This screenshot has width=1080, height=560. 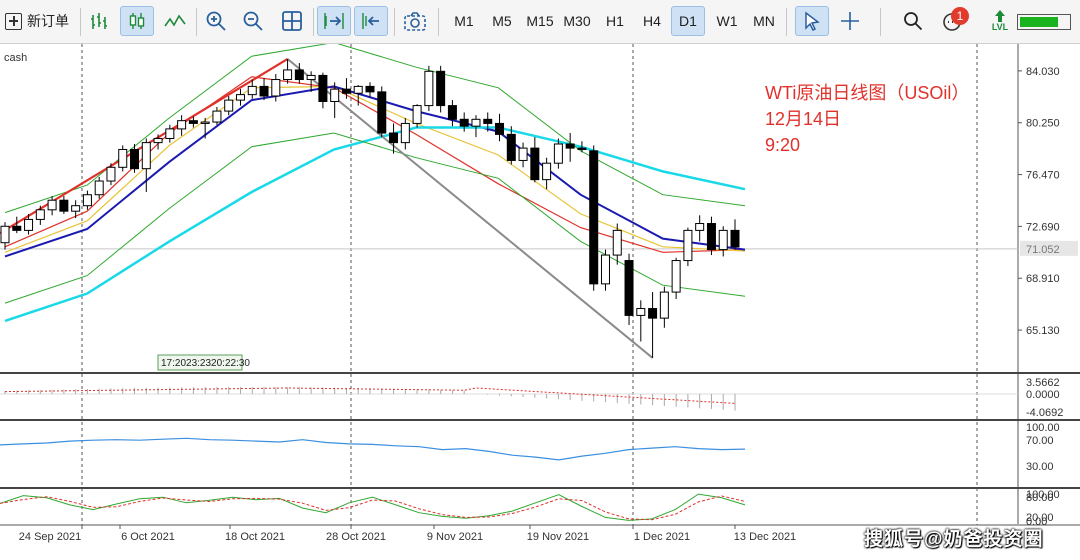 What do you see at coordinates (727, 21) in the screenshot?
I see `timeframe-w1: W1` at bounding box center [727, 21].